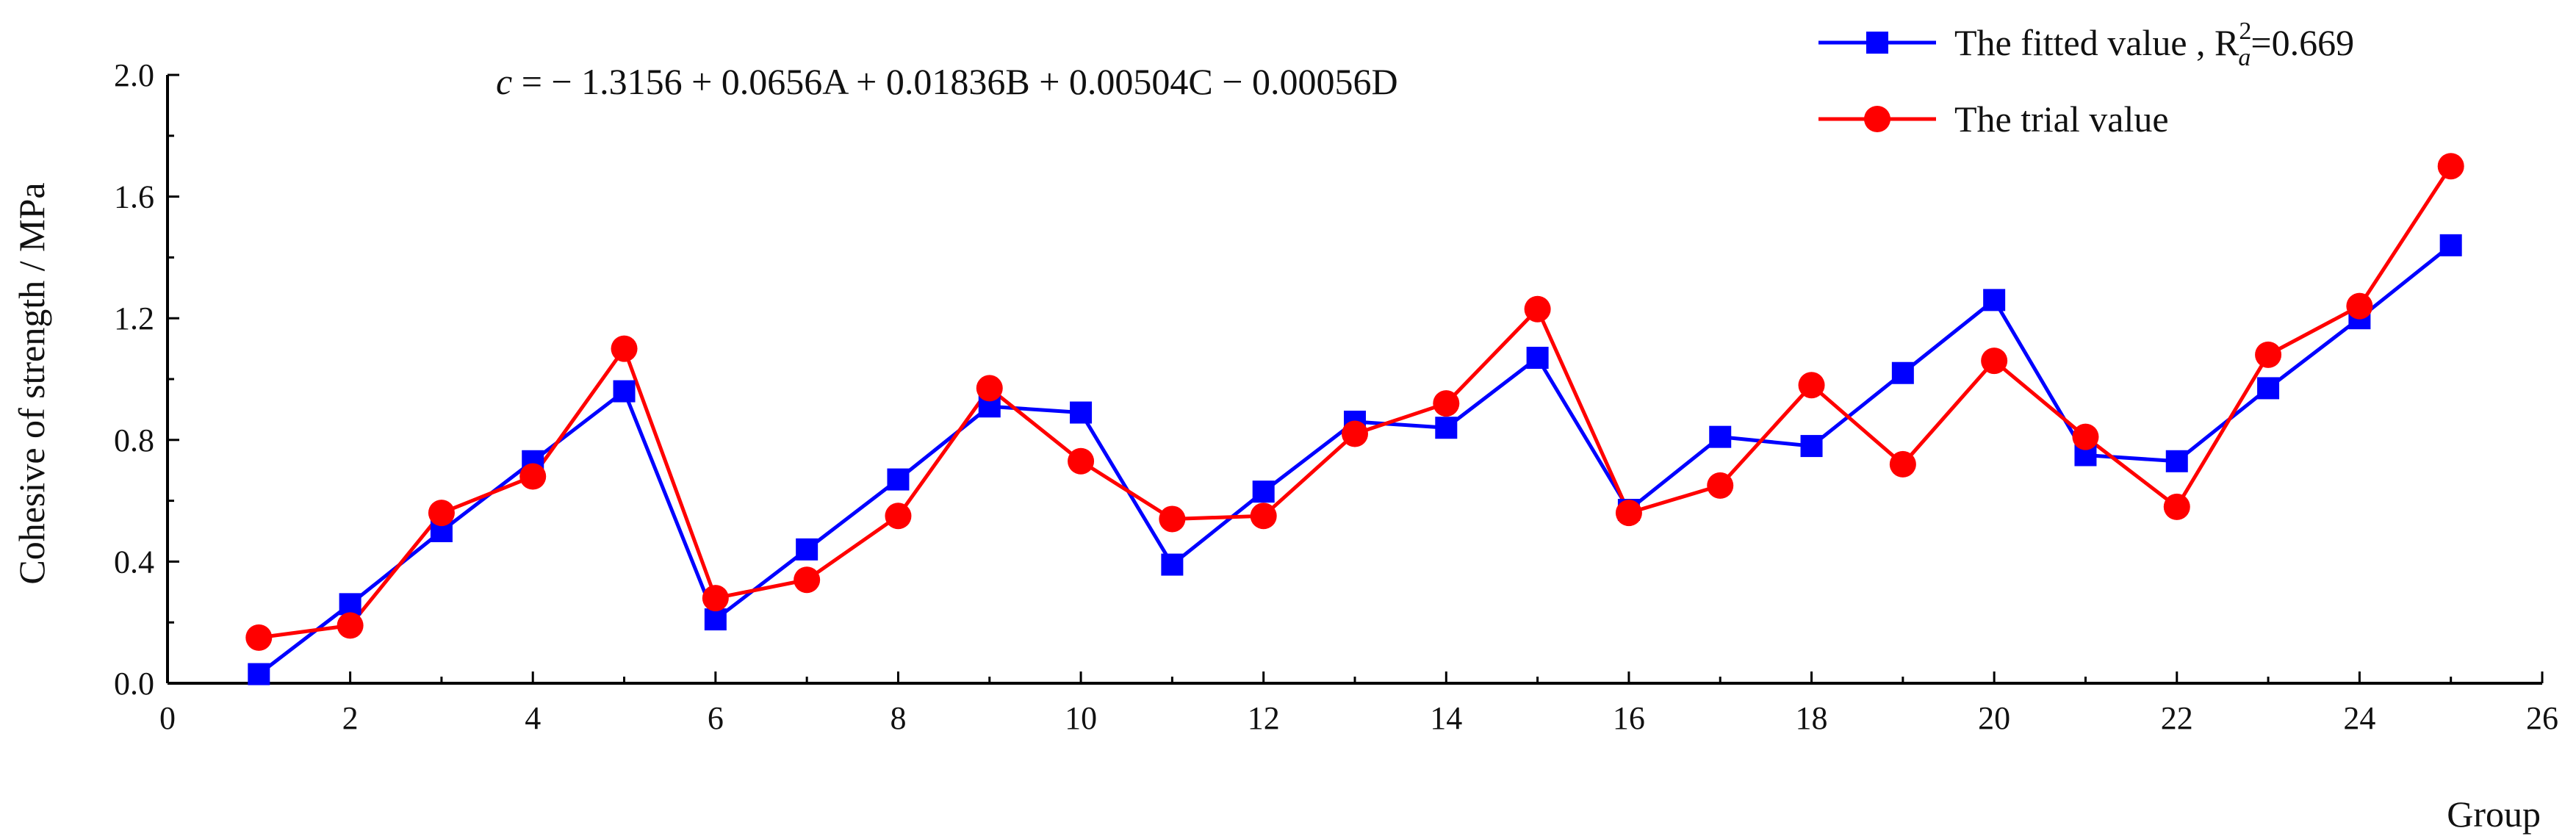  What do you see at coordinates (134, 318) in the screenshot?
I see `y-tick-label: 1.2` at bounding box center [134, 318].